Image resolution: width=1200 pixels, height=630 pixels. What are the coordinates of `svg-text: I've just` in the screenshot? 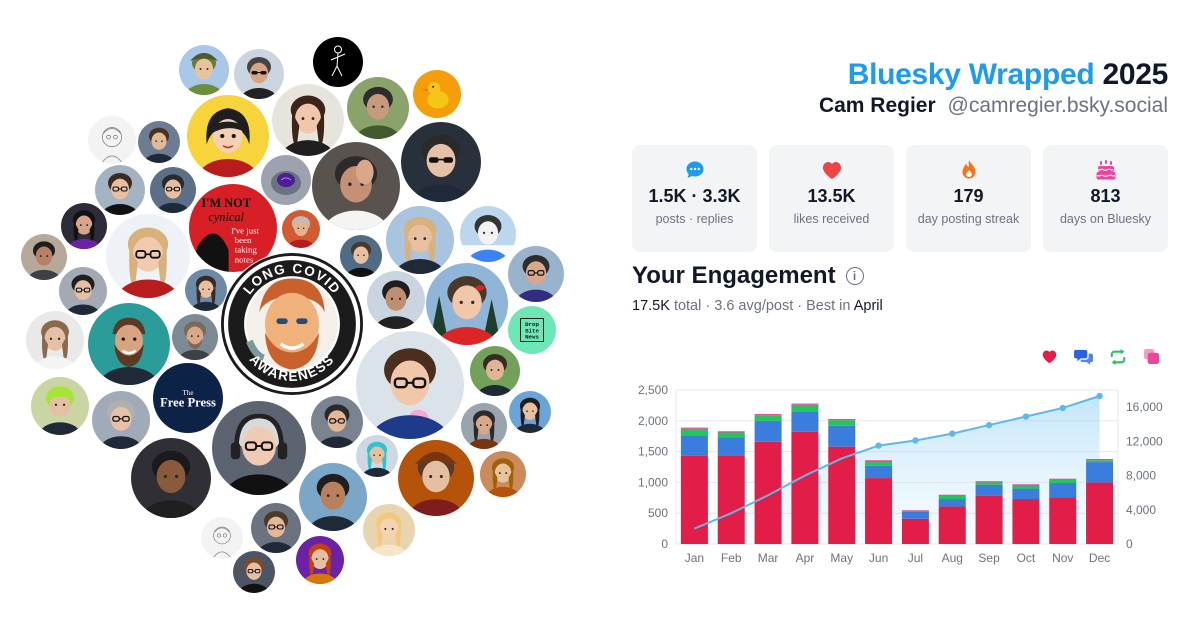 It's located at (245, 230).